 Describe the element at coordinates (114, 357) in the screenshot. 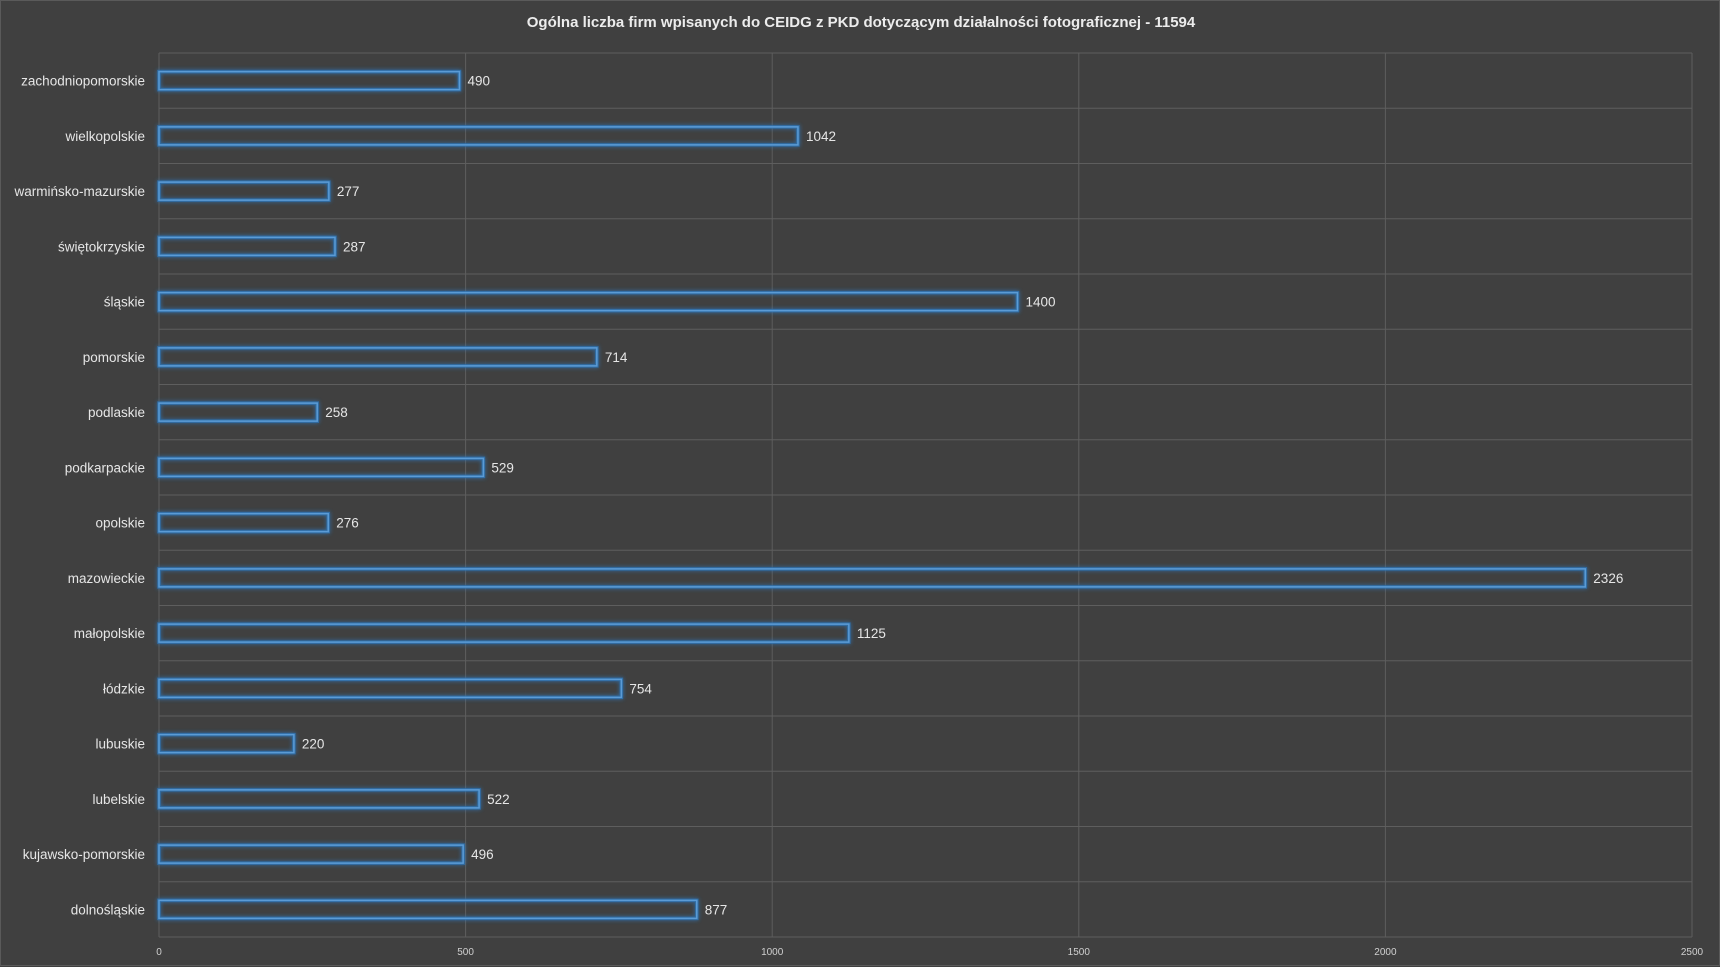

I see `category-label: pomorskie` at that location.